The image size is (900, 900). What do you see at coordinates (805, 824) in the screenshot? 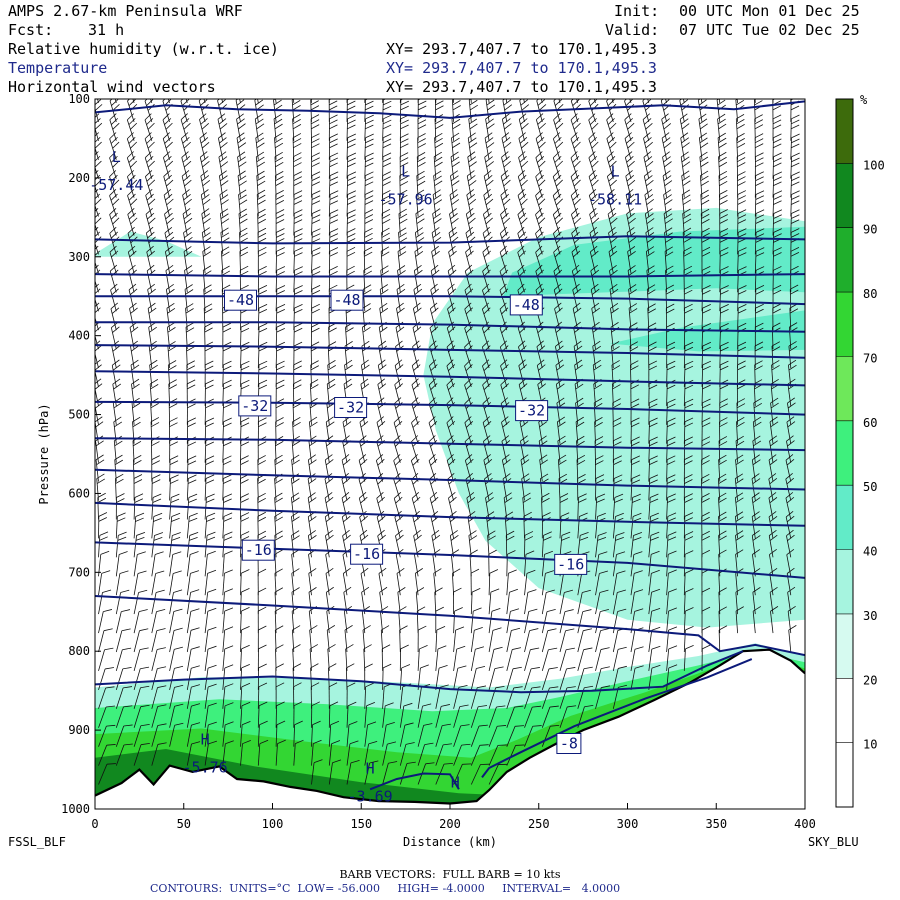
I see `x-tick-label-8: 400` at bounding box center [805, 824].